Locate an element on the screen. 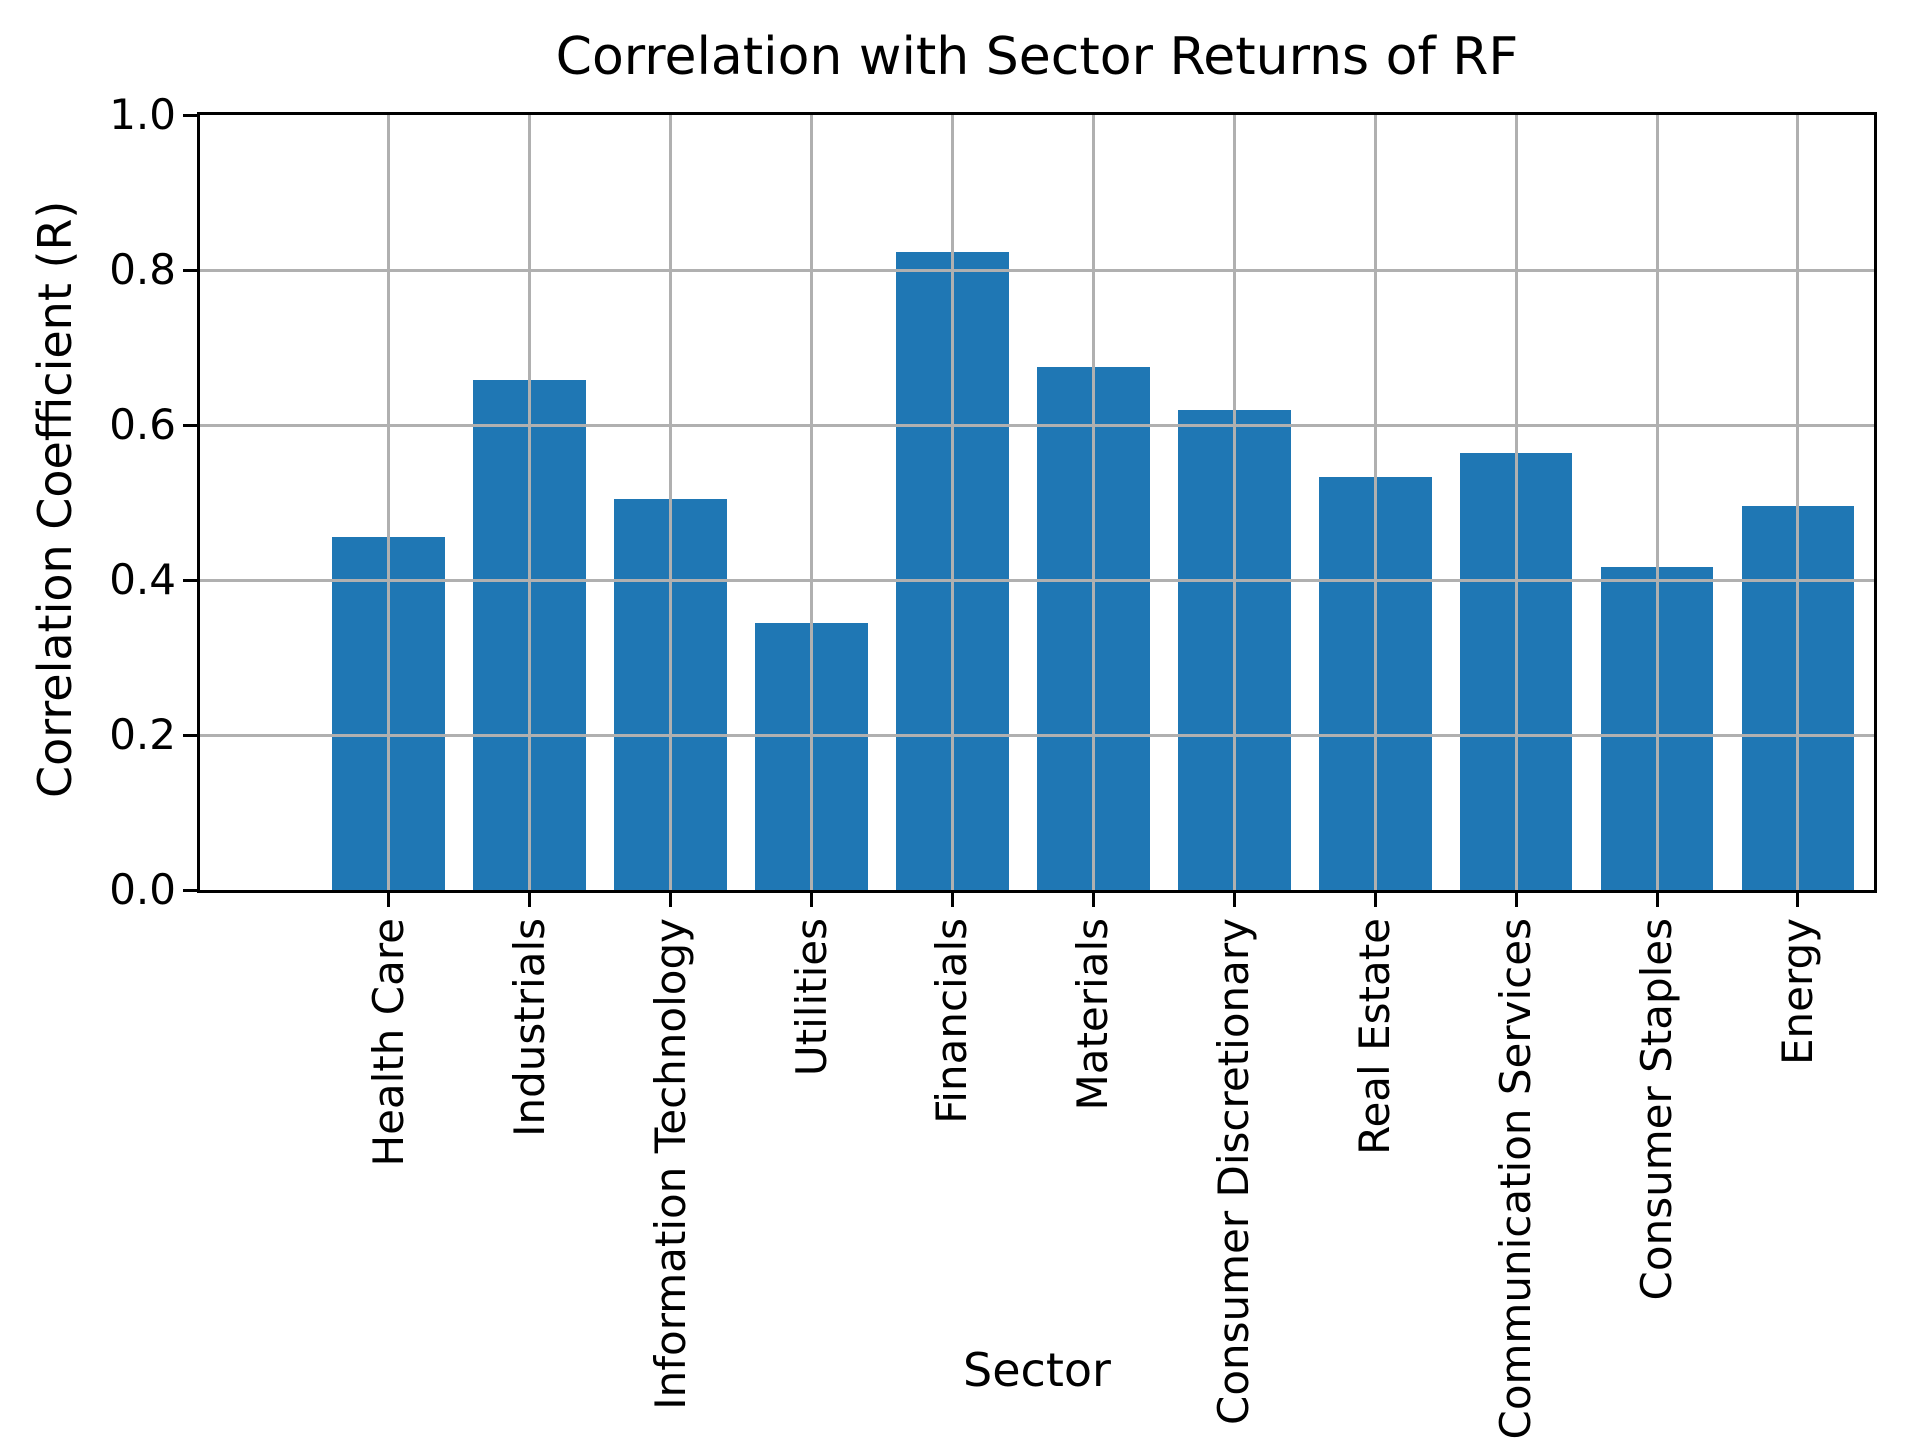 The height and width of the screenshot is (1440, 1920). x-tick-label: Consumer Discretionary is located at coordinates (1234, 1171).